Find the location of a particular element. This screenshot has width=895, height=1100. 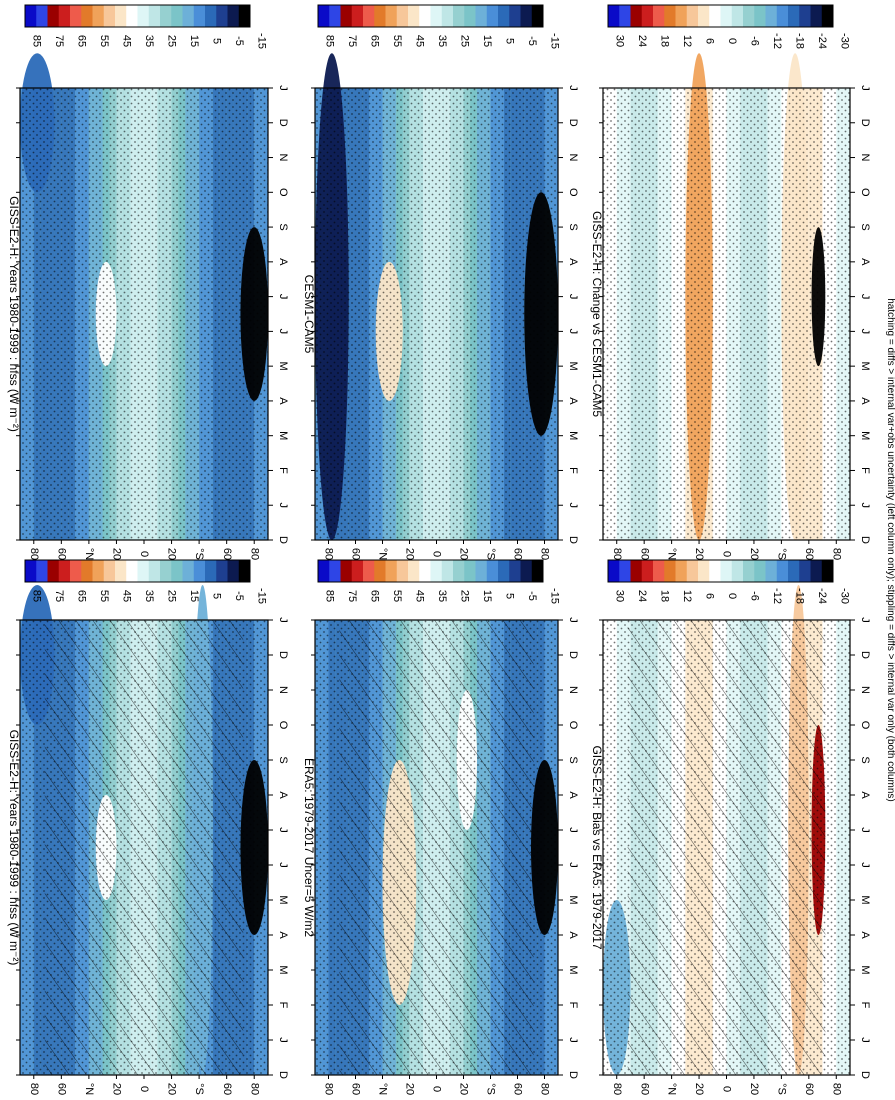

colorbar-label: -15 is located at coordinates (554, 41).